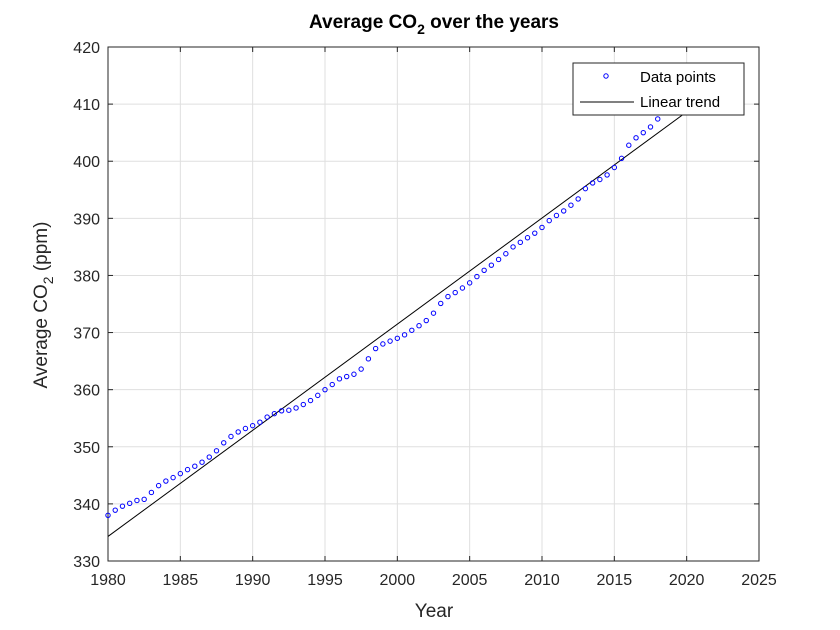 The width and height of the screenshot is (840, 630). I want to click on legend: Data points Linear trend, so click(658, 89).